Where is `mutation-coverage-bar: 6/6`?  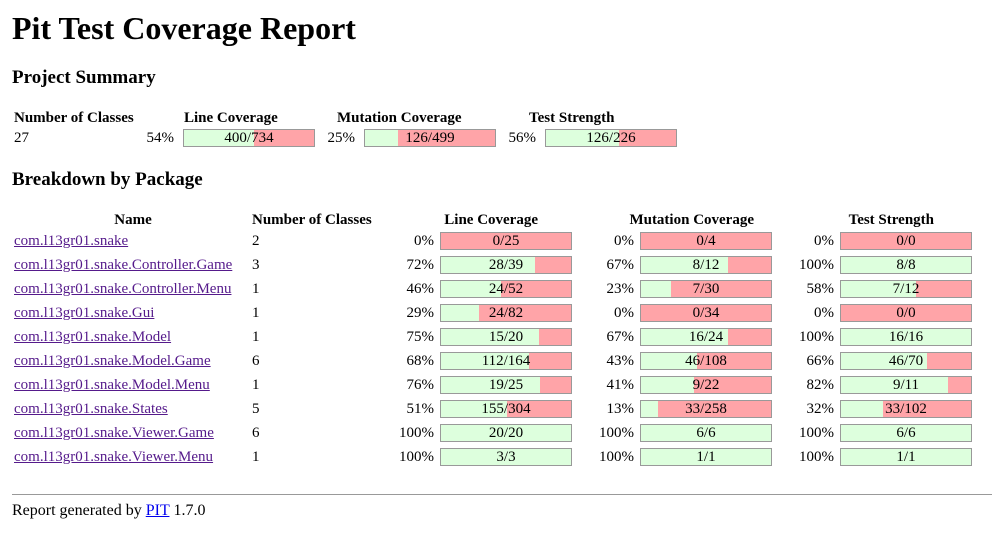
mutation-coverage-bar: 6/6 is located at coordinates (706, 433).